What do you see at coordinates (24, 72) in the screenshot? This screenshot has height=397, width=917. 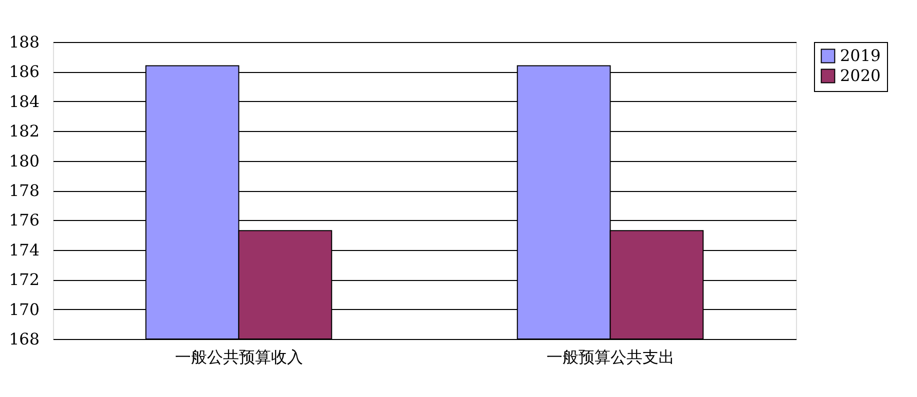 I see `y-tick-label: 186` at bounding box center [24, 72].